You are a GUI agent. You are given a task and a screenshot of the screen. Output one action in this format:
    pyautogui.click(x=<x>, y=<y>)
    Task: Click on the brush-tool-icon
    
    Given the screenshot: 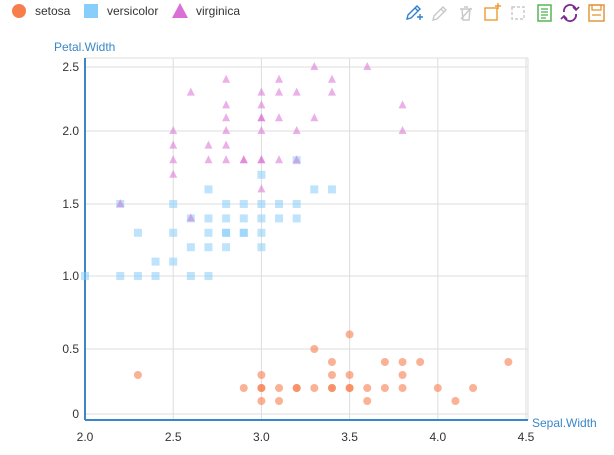 What is the action you would take?
    pyautogui.click(x=414, y=12)
    